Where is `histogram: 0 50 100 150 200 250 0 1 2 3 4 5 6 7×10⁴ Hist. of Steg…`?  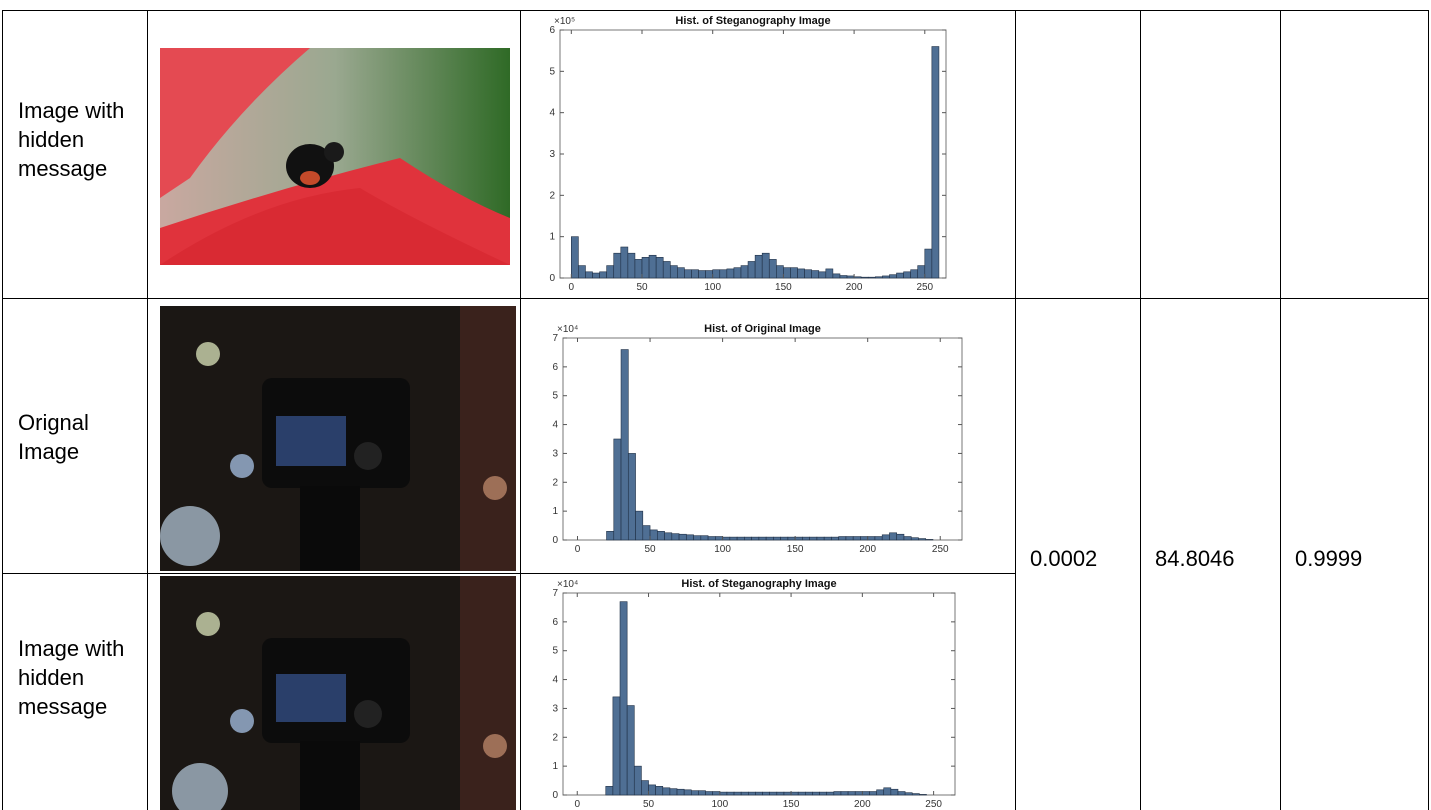 histogram: 0 50 100 150 200 250 0 1 2 3 4 5 6 7×10⁴ Hist. of Steg… is located at coordinates (754, 694).